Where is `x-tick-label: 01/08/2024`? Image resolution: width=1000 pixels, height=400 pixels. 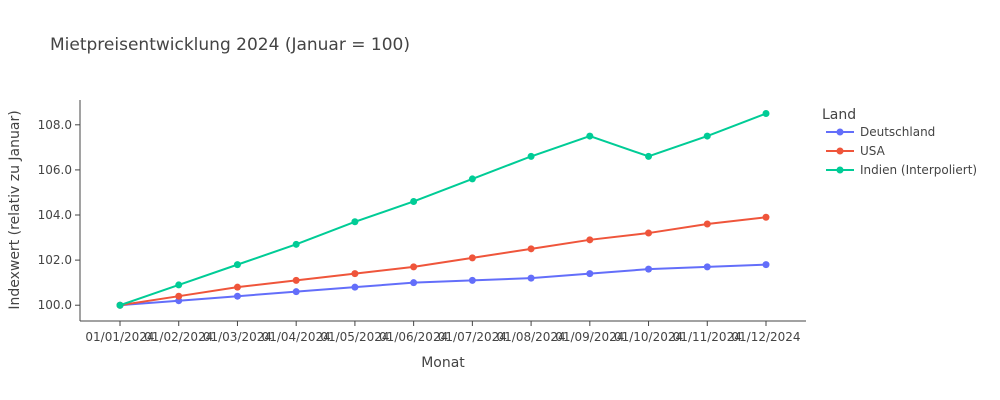
x-tick-label: 01/08/2024 is located at coordinates (531, 337).